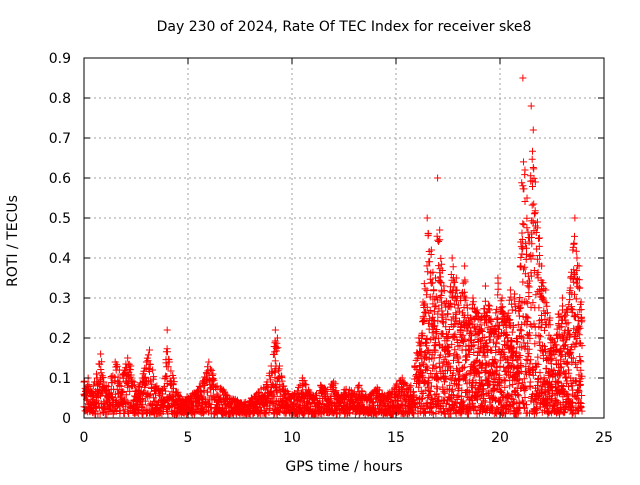 The width and height of the screenshot is (640, 485). I want to click on x-axis-label: GPS time / hours, so click(343, 467).